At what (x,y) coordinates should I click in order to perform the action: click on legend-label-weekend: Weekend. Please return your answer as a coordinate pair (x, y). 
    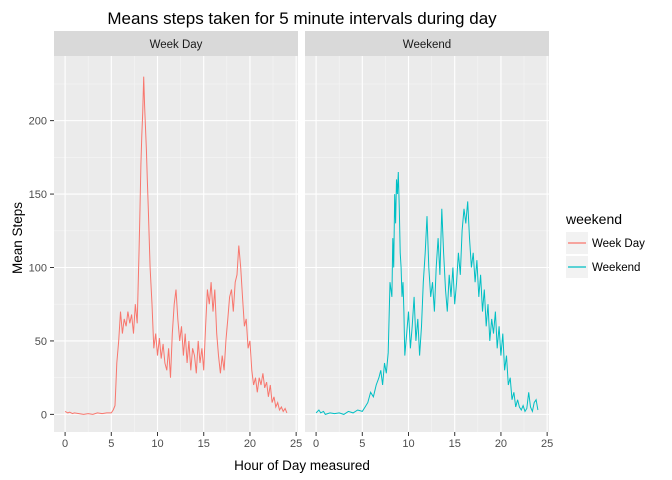
    Looking at the image, I should click on (616, 268).